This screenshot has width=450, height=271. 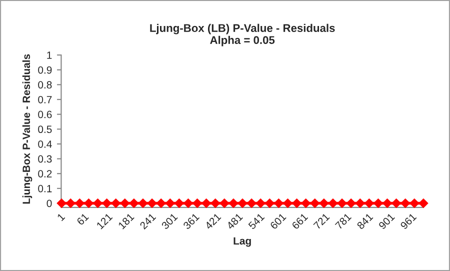 I want to click on y-tick-label: 0.3, so click(x=45, y=159).